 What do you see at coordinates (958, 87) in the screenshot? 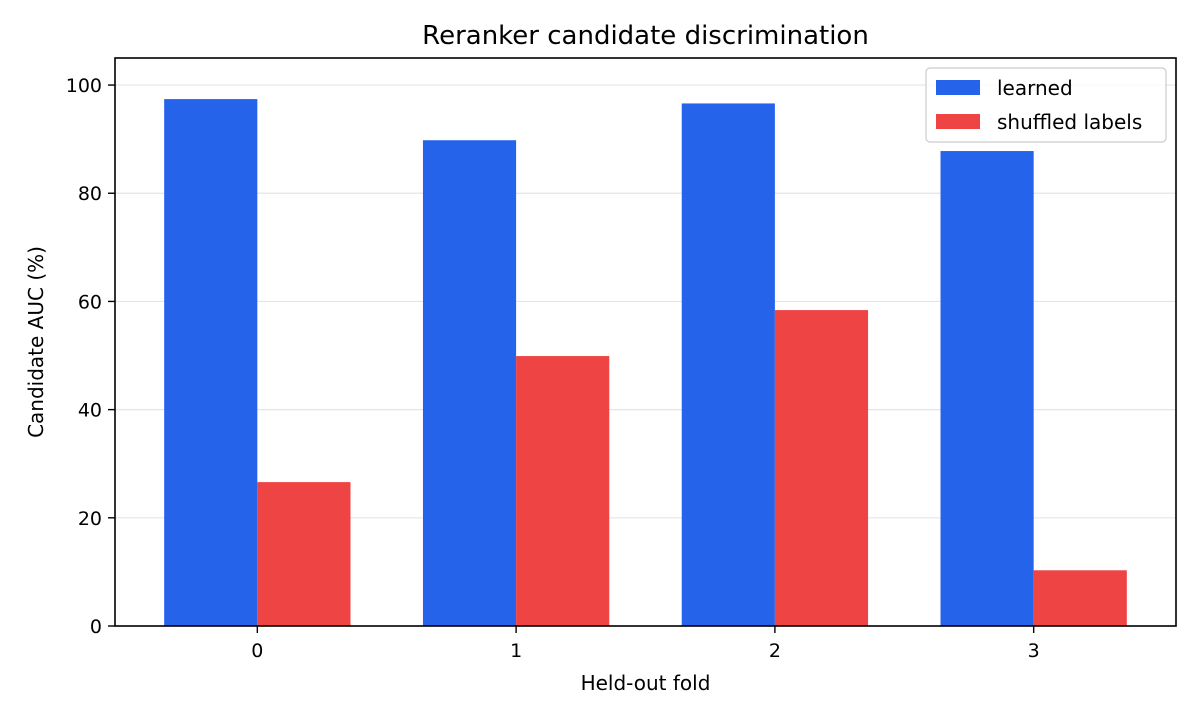
I see `legend-swatch-learned` at bounding box center [958, 87].